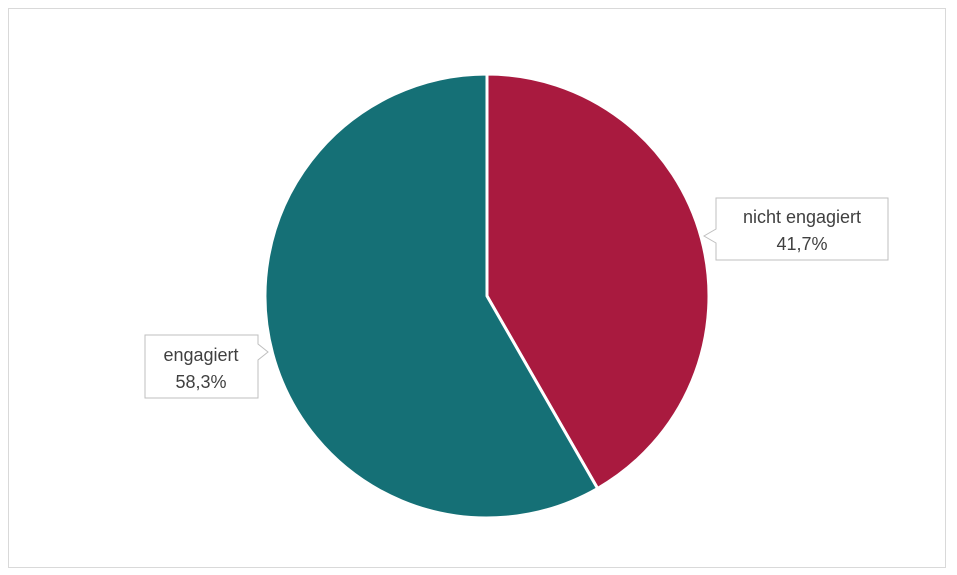  I want to click on callout-box-nicht-engagiert, so click(796, 229).